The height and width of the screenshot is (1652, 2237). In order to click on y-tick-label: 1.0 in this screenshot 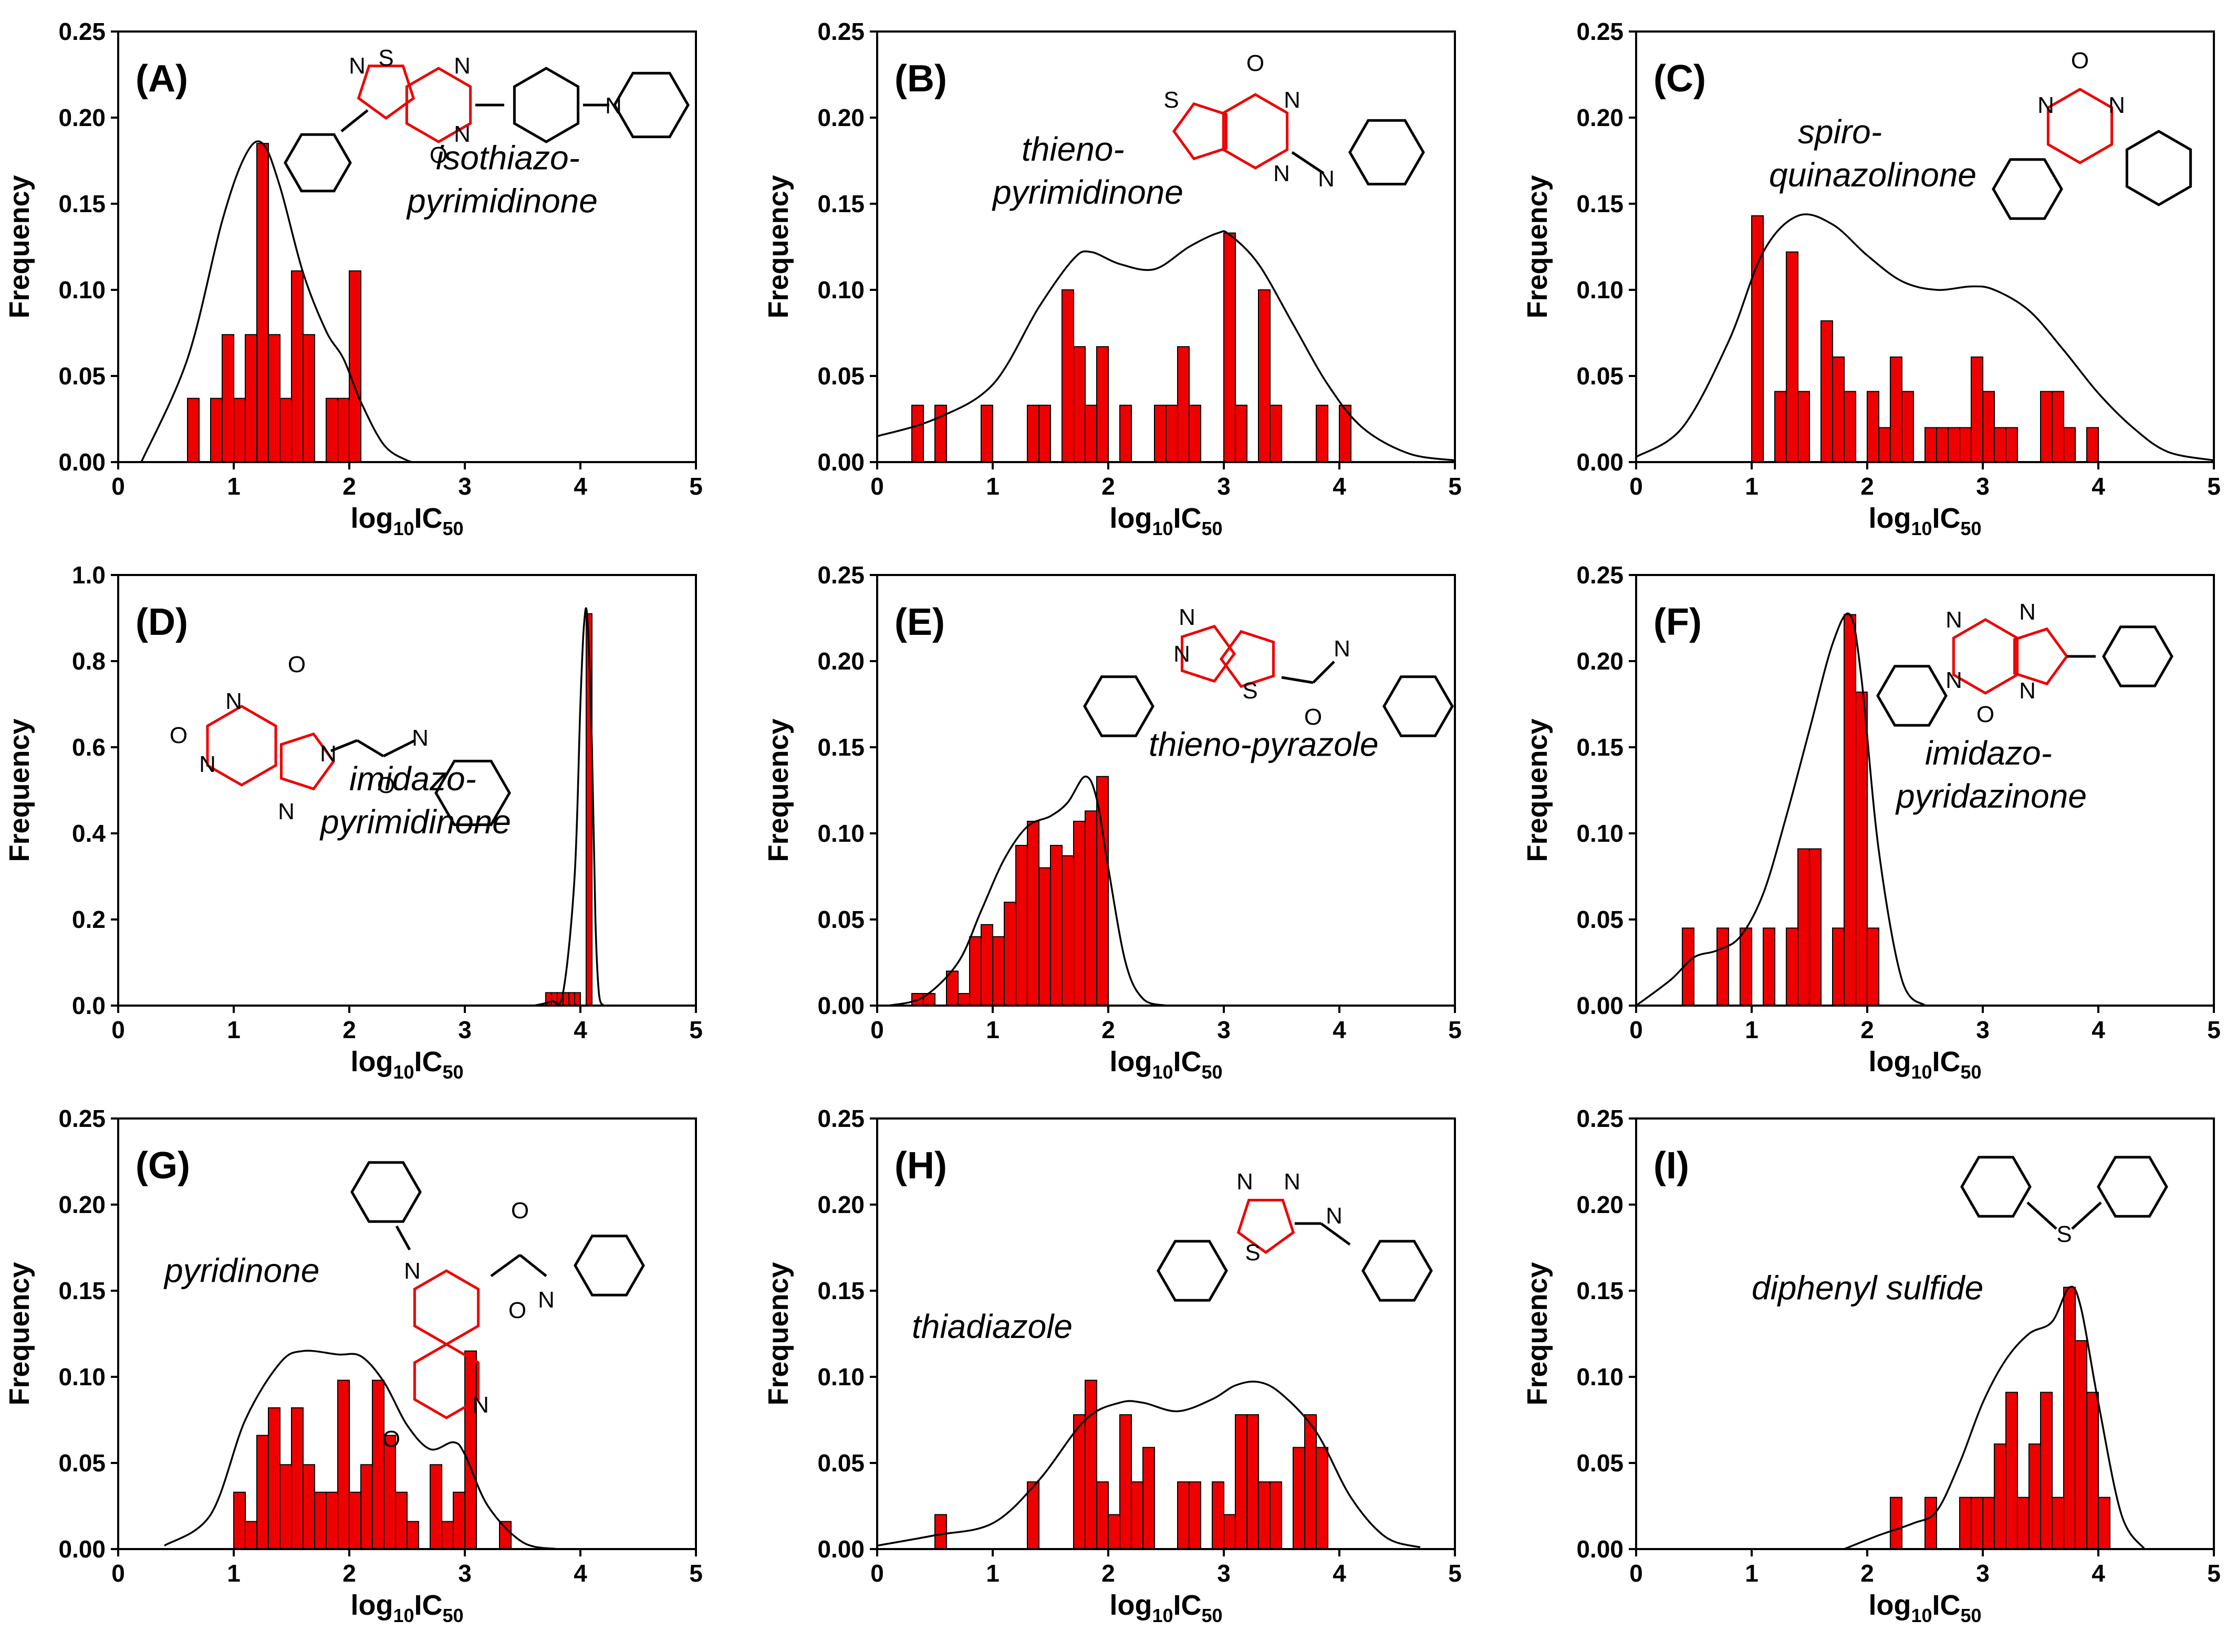, I will do `click(89, 575)`.